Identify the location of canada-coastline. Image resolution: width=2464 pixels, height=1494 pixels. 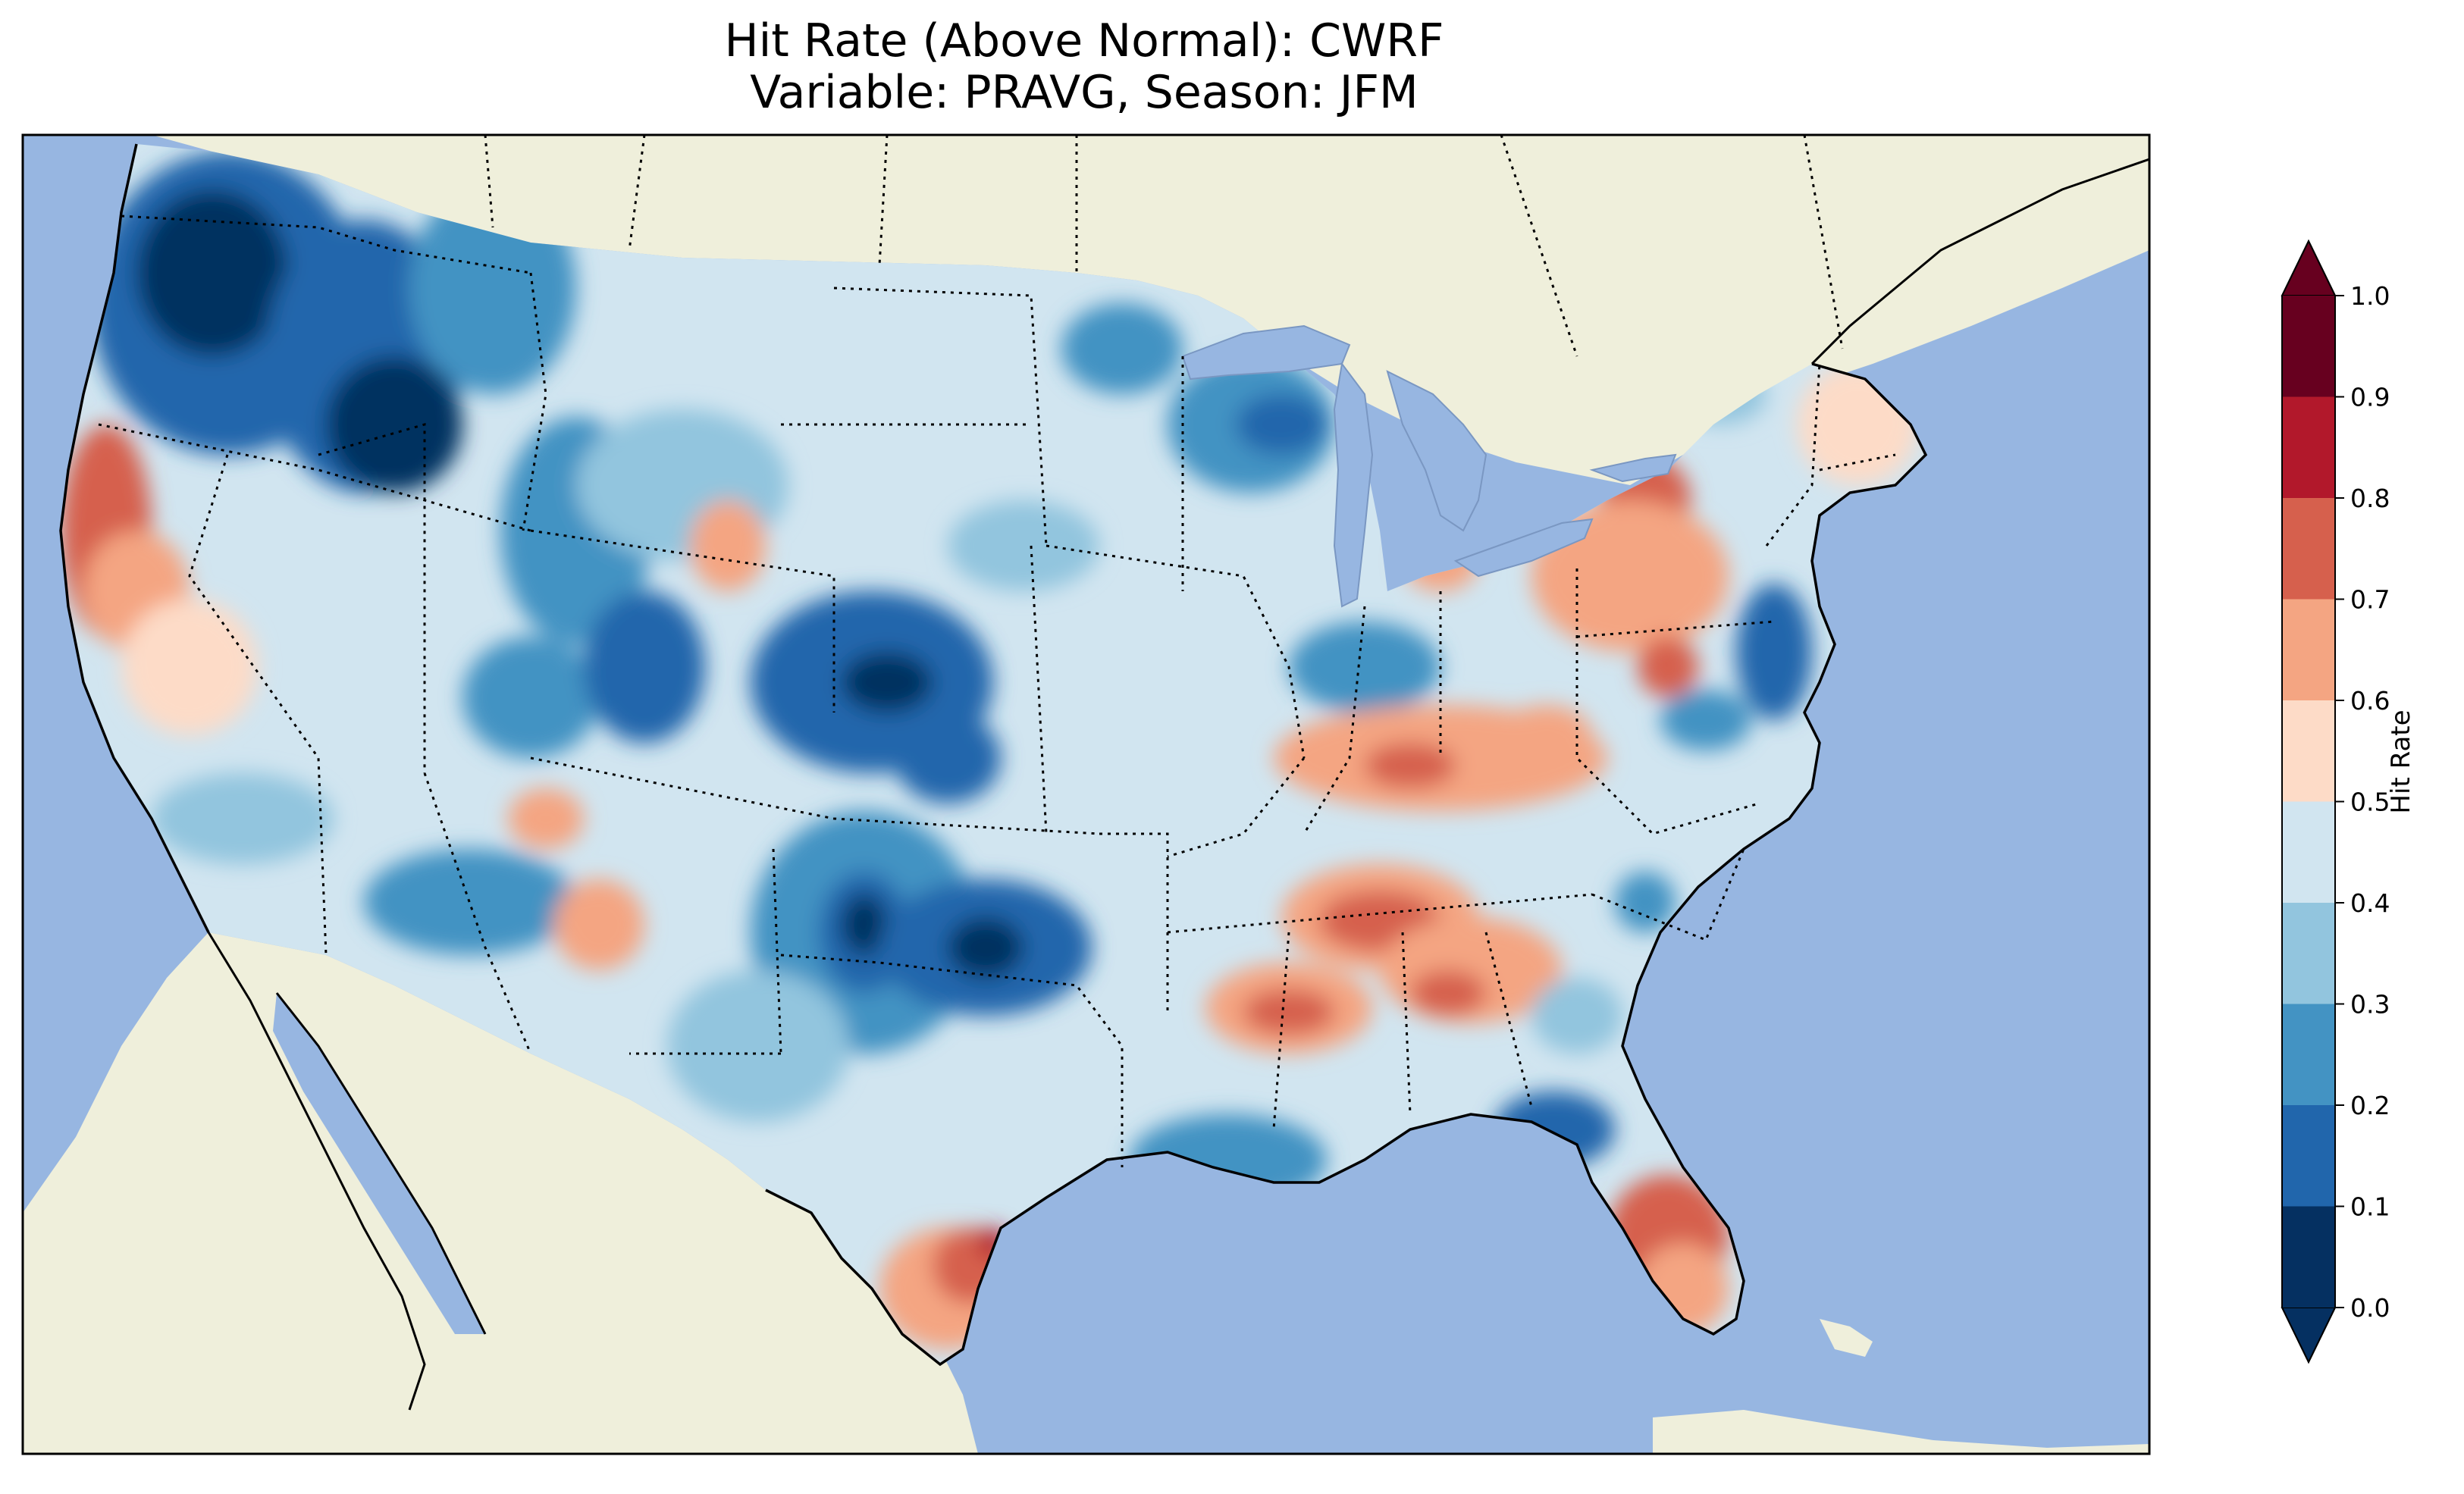
(1980, 261).